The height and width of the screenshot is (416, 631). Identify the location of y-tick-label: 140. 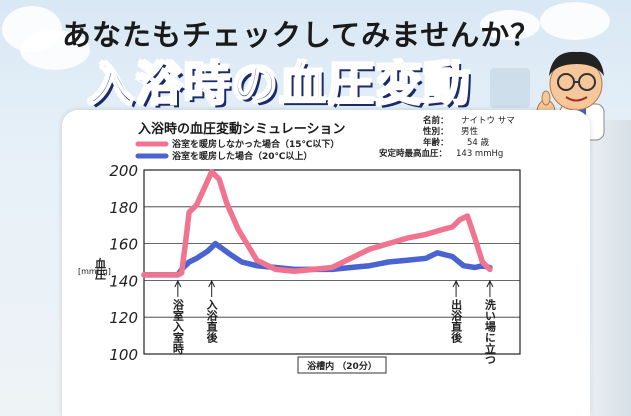
(123, 281).